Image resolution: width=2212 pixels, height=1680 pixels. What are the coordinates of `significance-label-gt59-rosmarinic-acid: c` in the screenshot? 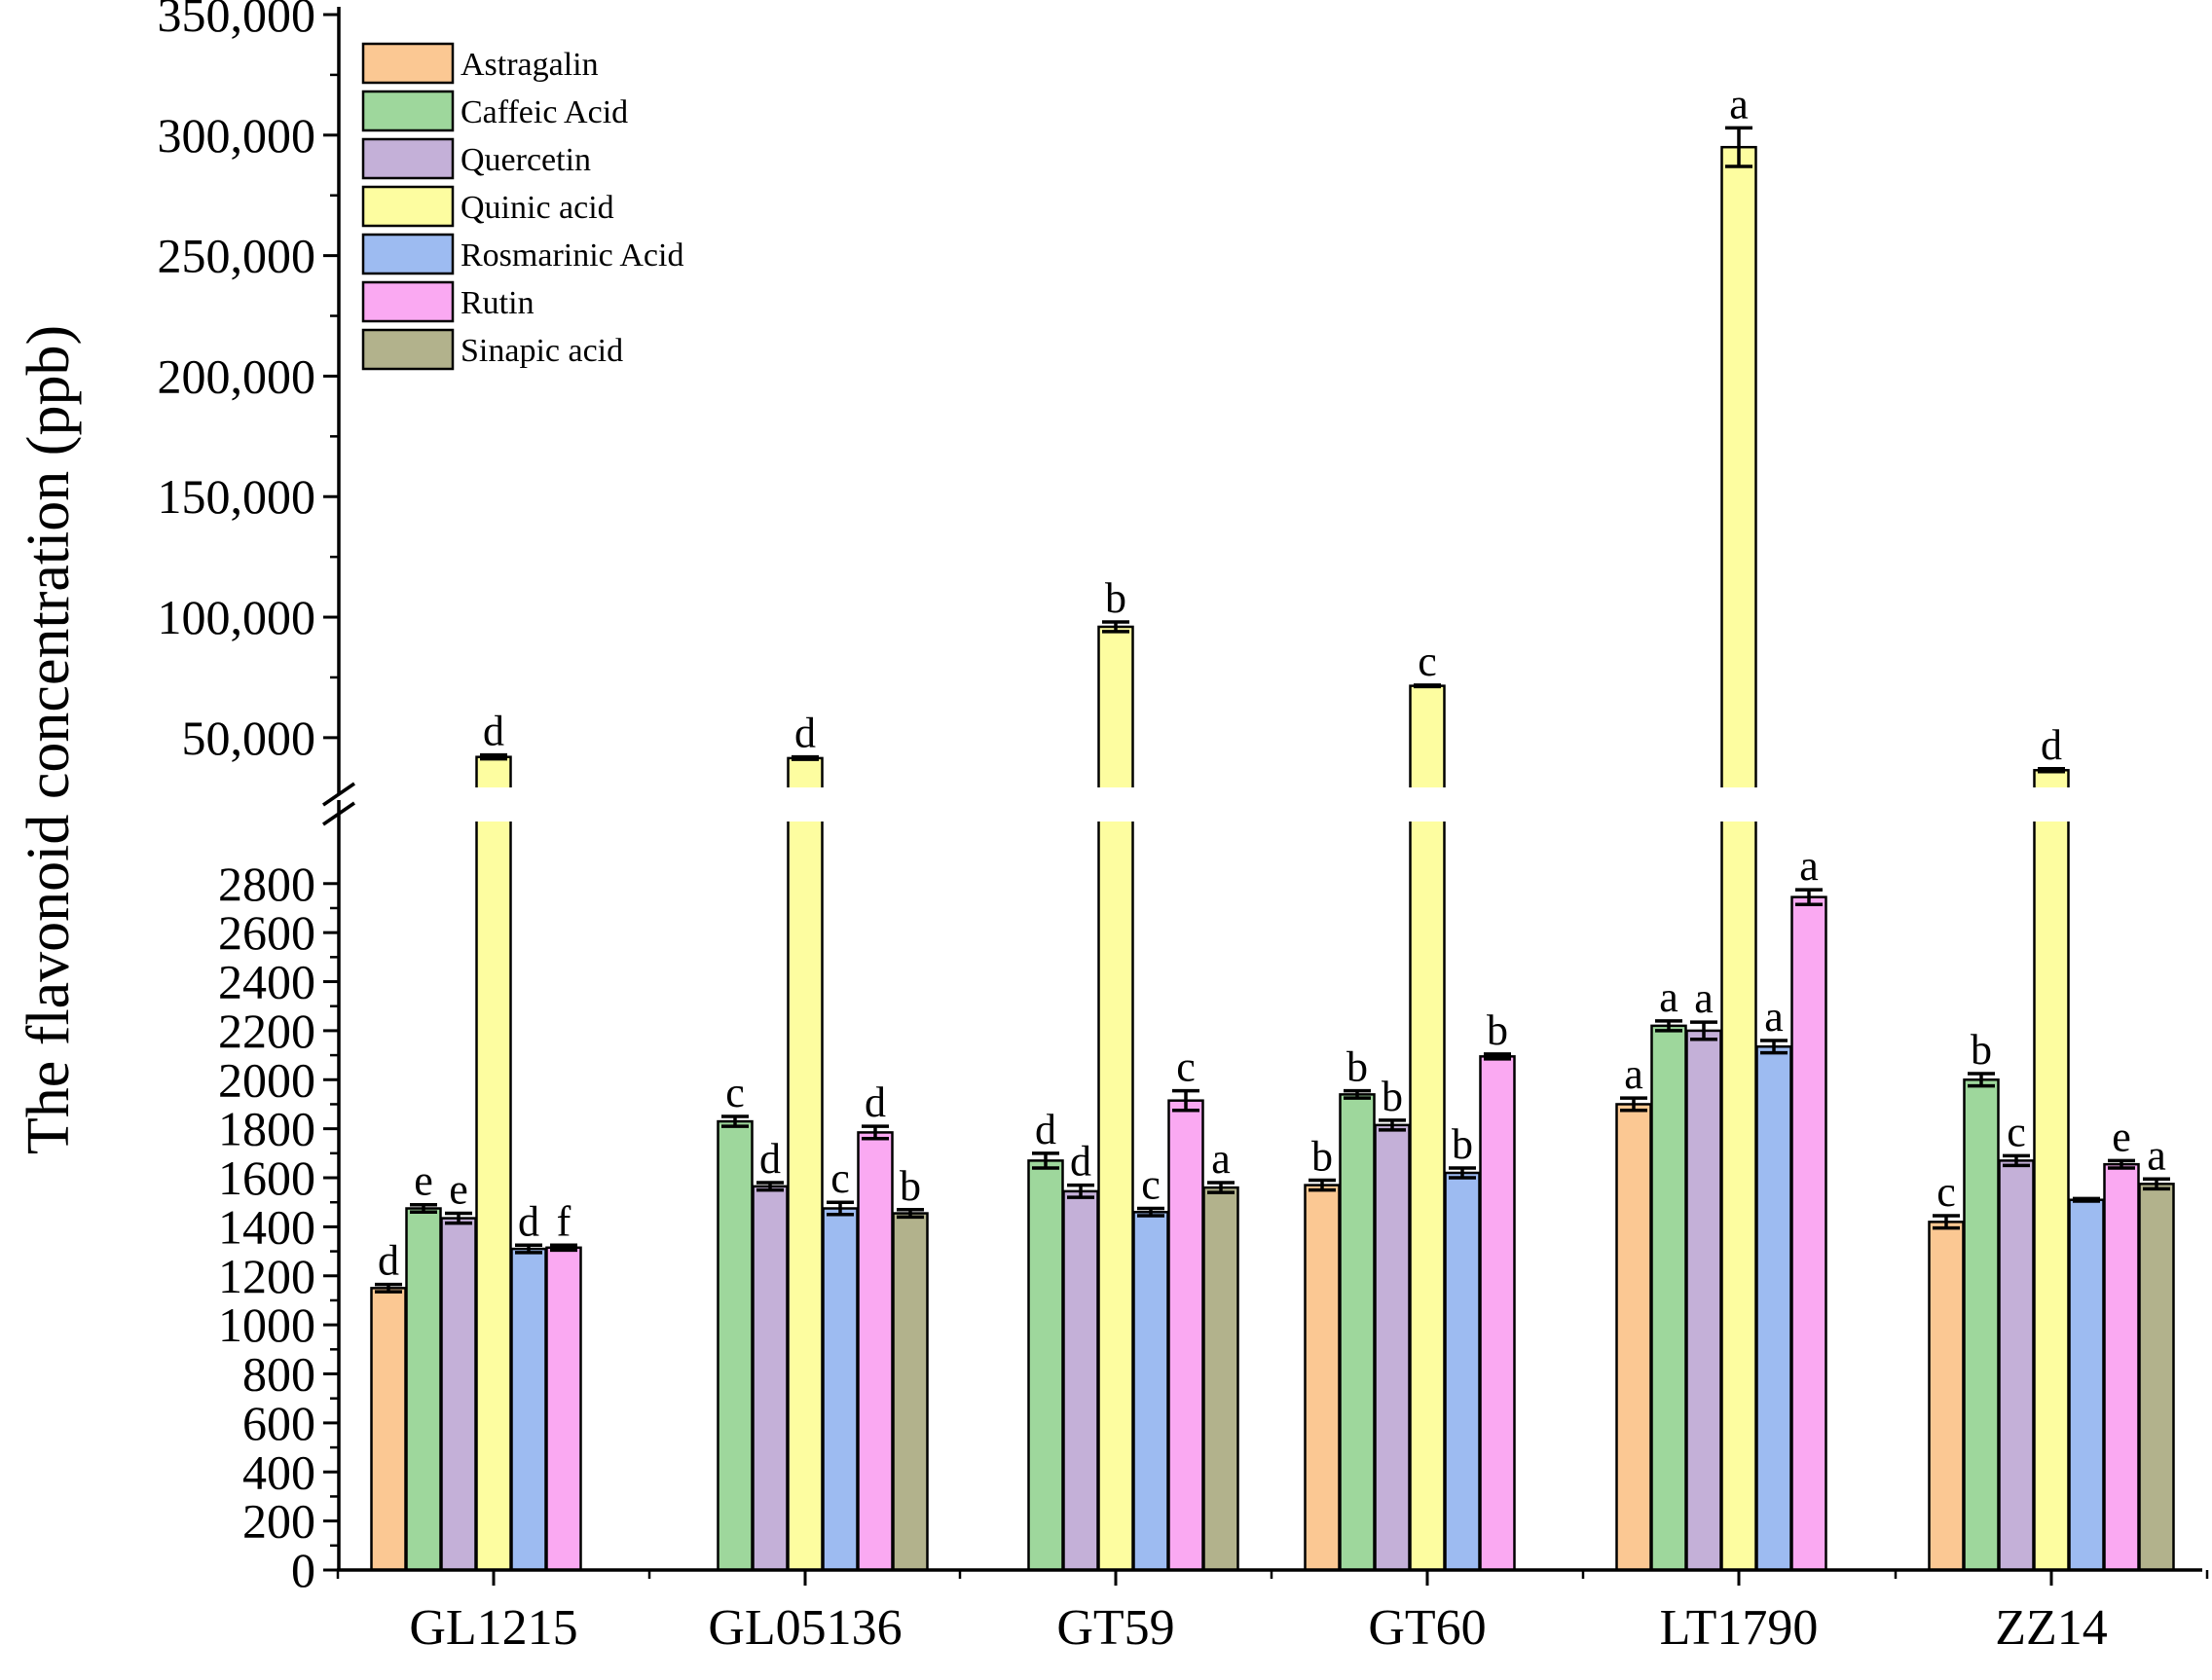 It's located at (1151, 1185).